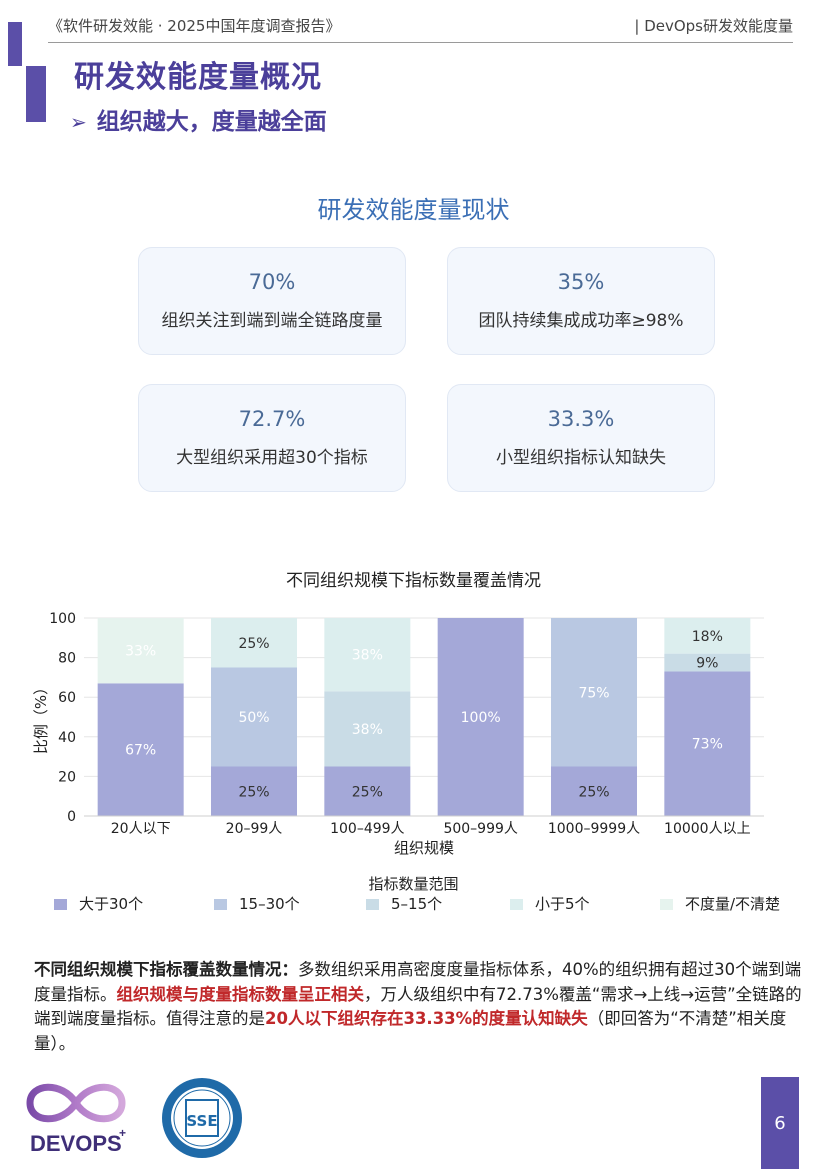 This screenshot has width=827, height=1169. Describe the element at coordinates (41, 717) in the screenshot. I see `y-axis-title: 比例（%）` at that location.